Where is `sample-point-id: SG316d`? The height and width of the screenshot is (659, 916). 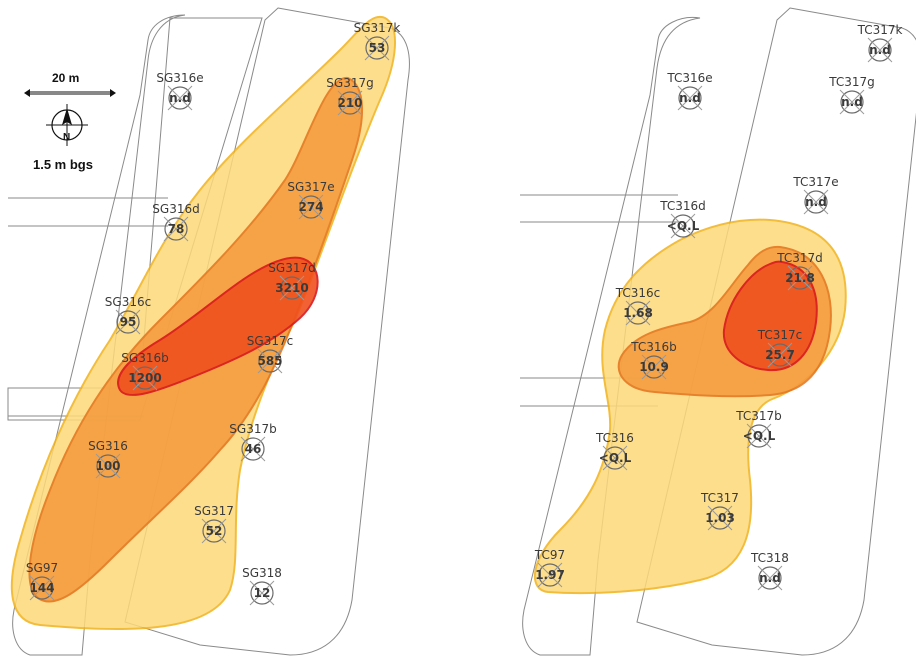
sample-point-id: SG316d is located at coordinates (175, 209).